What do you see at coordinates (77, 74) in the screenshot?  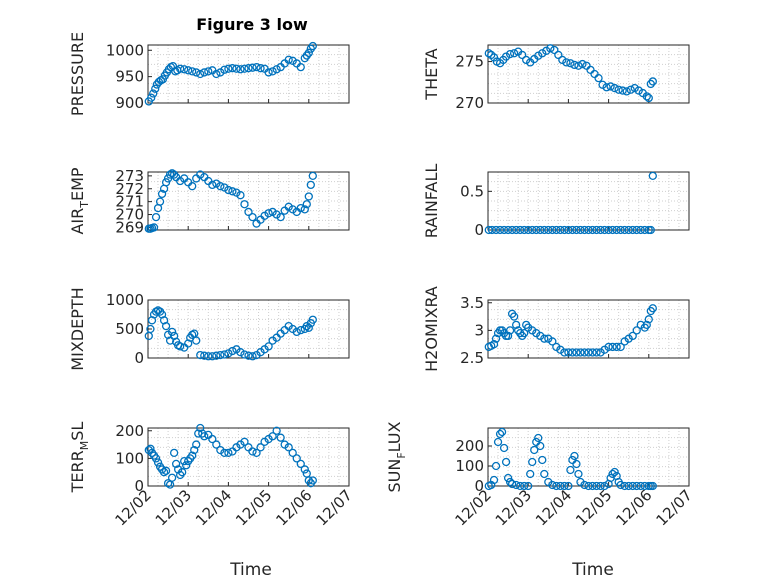 I see `ylabel-pressure: PRESSURE` at bounding box center [77, 74].